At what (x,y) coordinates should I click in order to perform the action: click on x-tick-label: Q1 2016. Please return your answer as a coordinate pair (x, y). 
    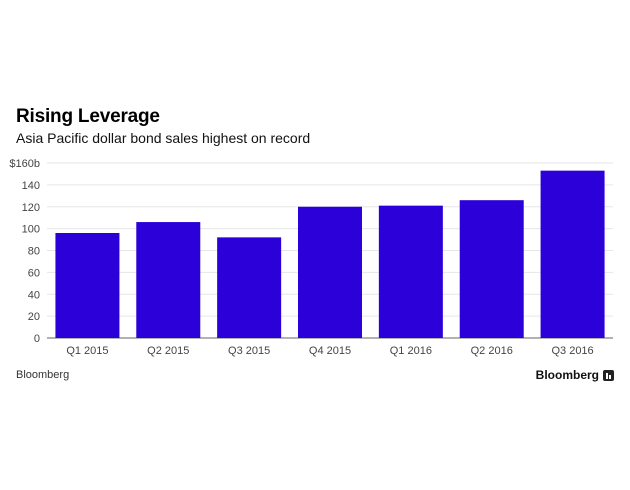
    Looking at the image, I should click on (411, 351).